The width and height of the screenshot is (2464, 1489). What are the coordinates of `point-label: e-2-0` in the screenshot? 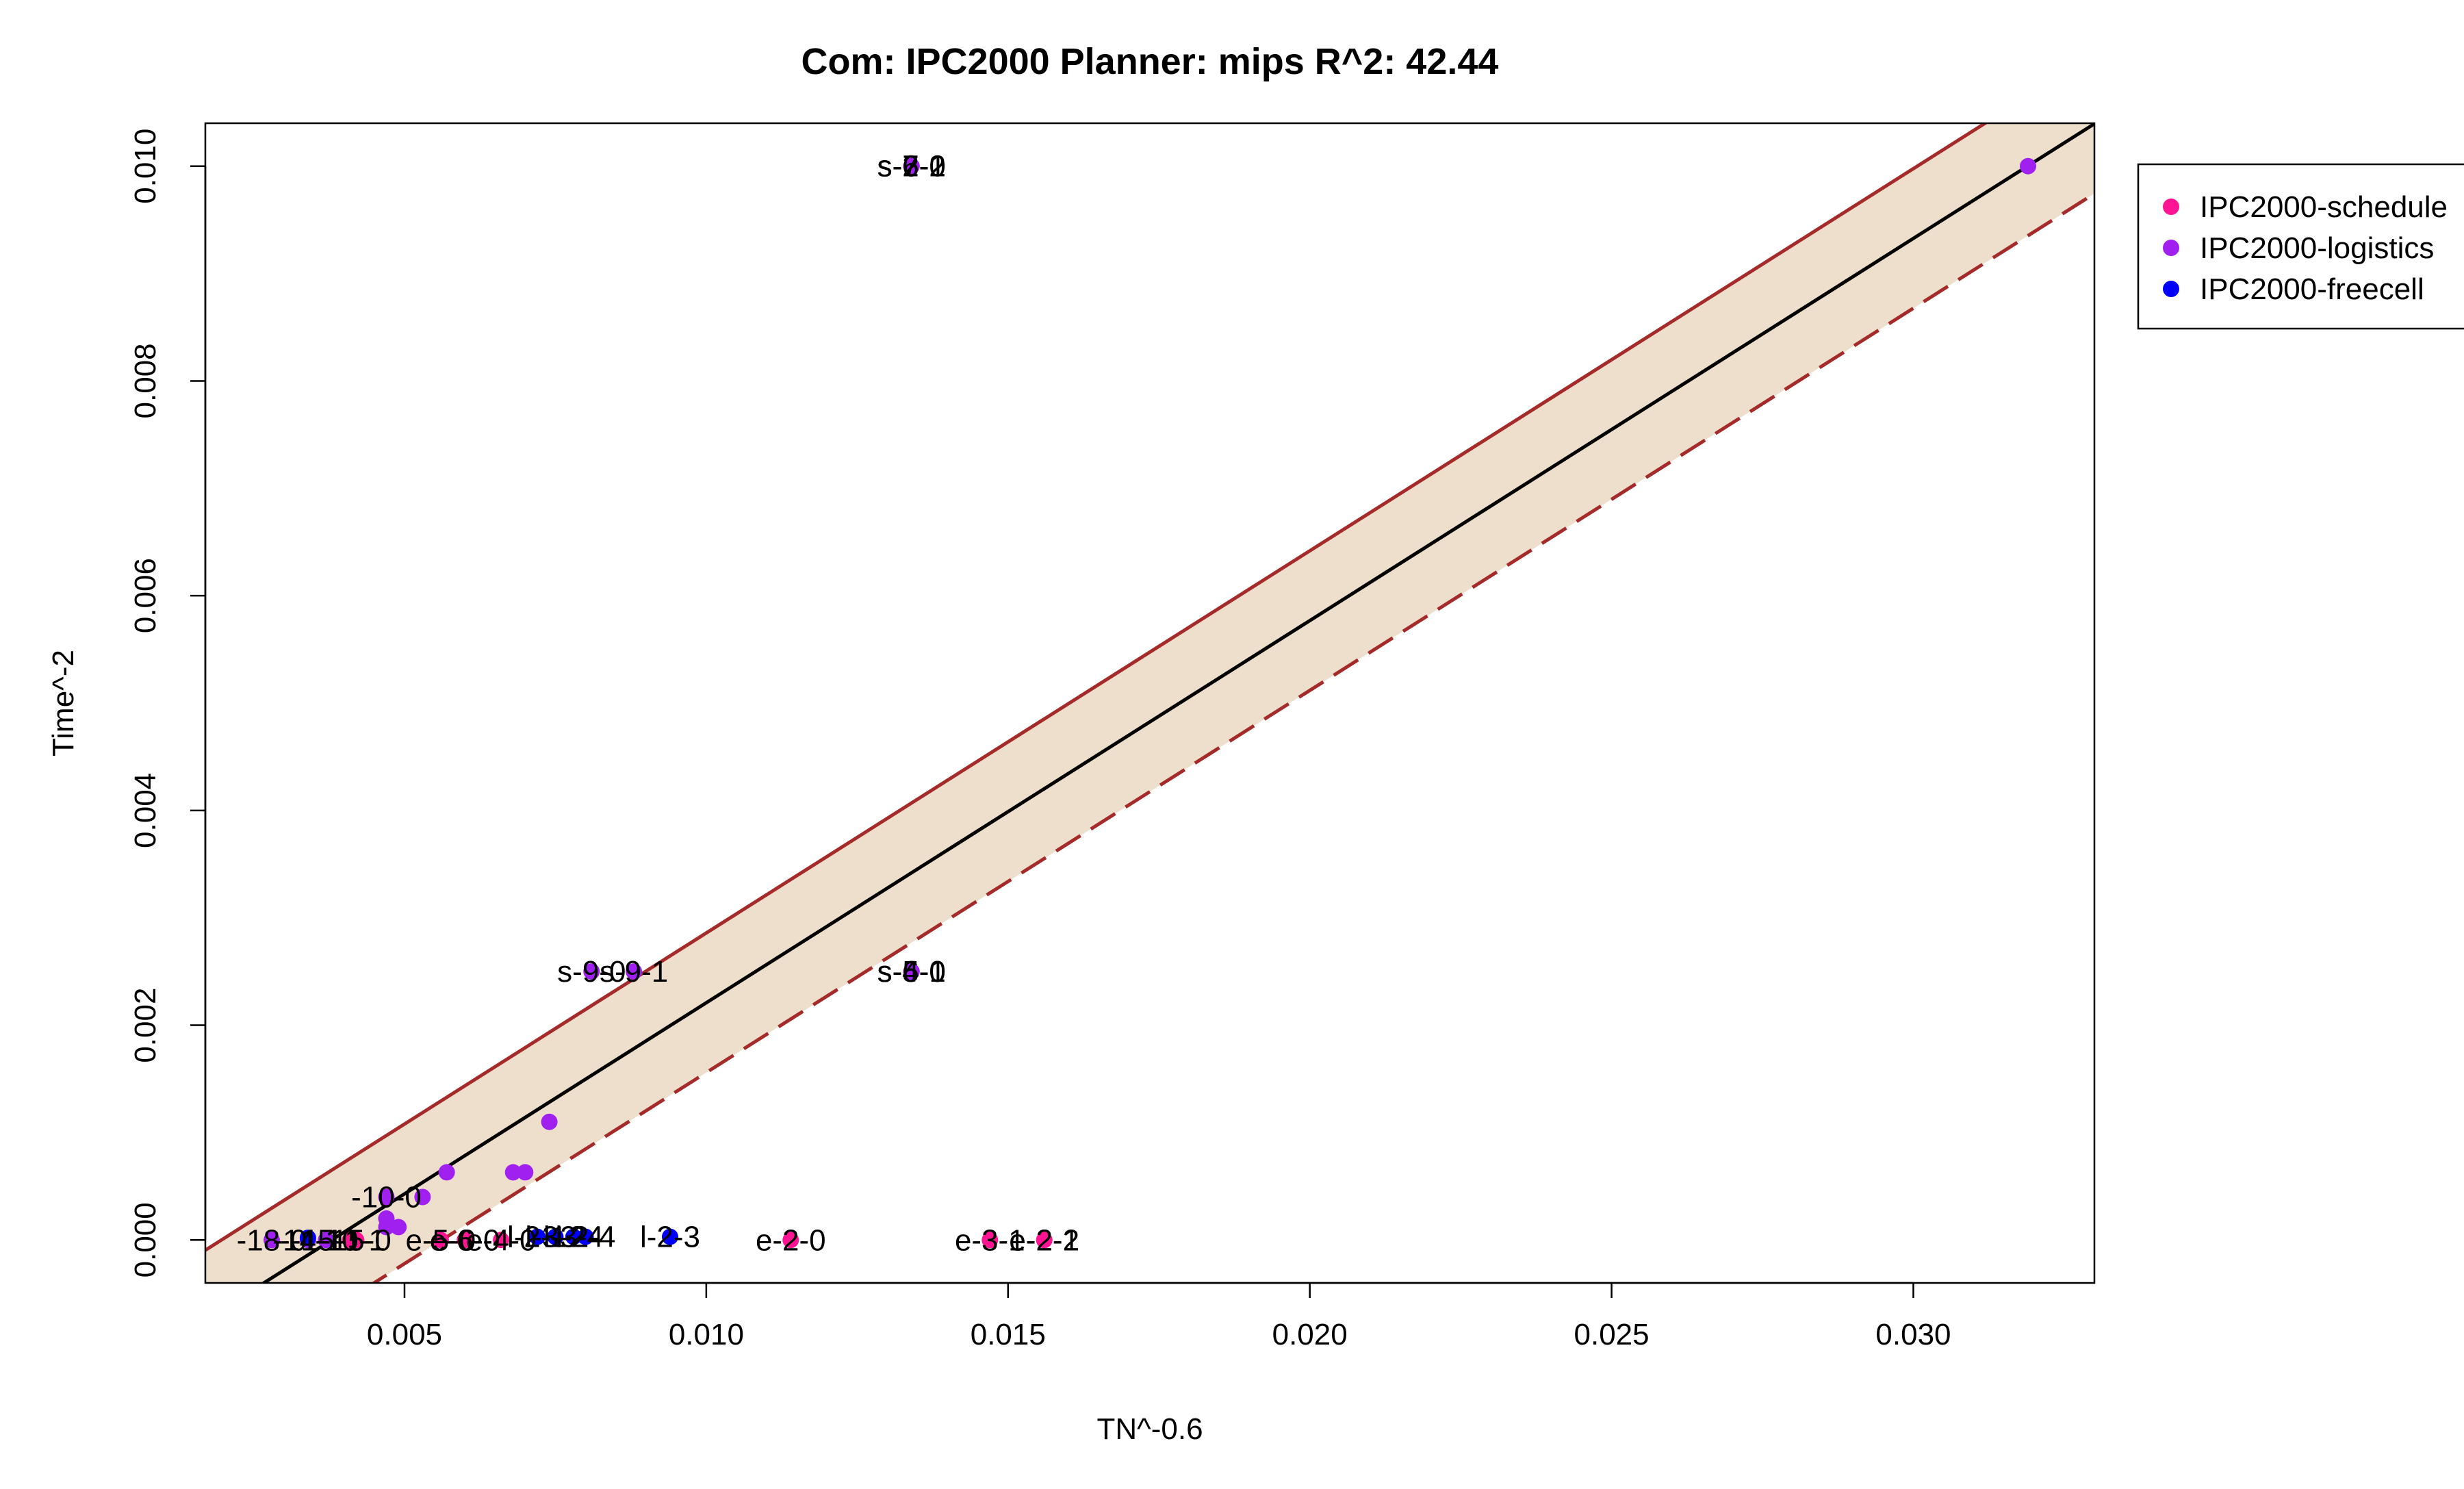 It's located at (791, 1240).